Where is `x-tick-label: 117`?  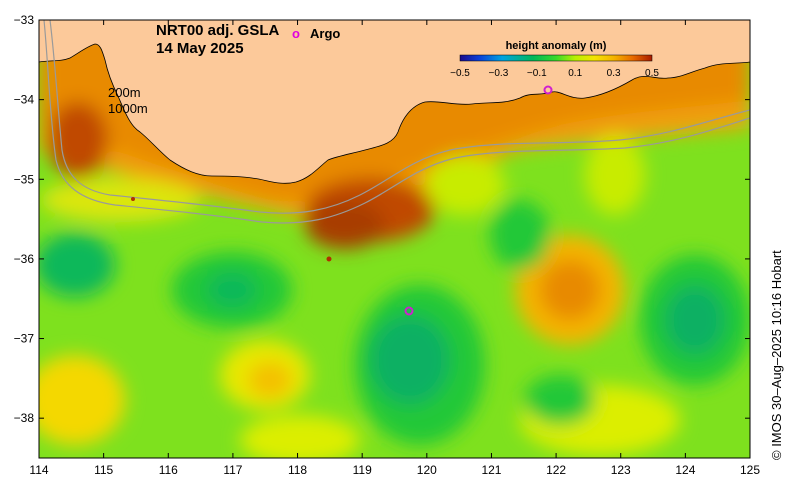 x-tick-label: 117 is located at coordinates (232, 470).